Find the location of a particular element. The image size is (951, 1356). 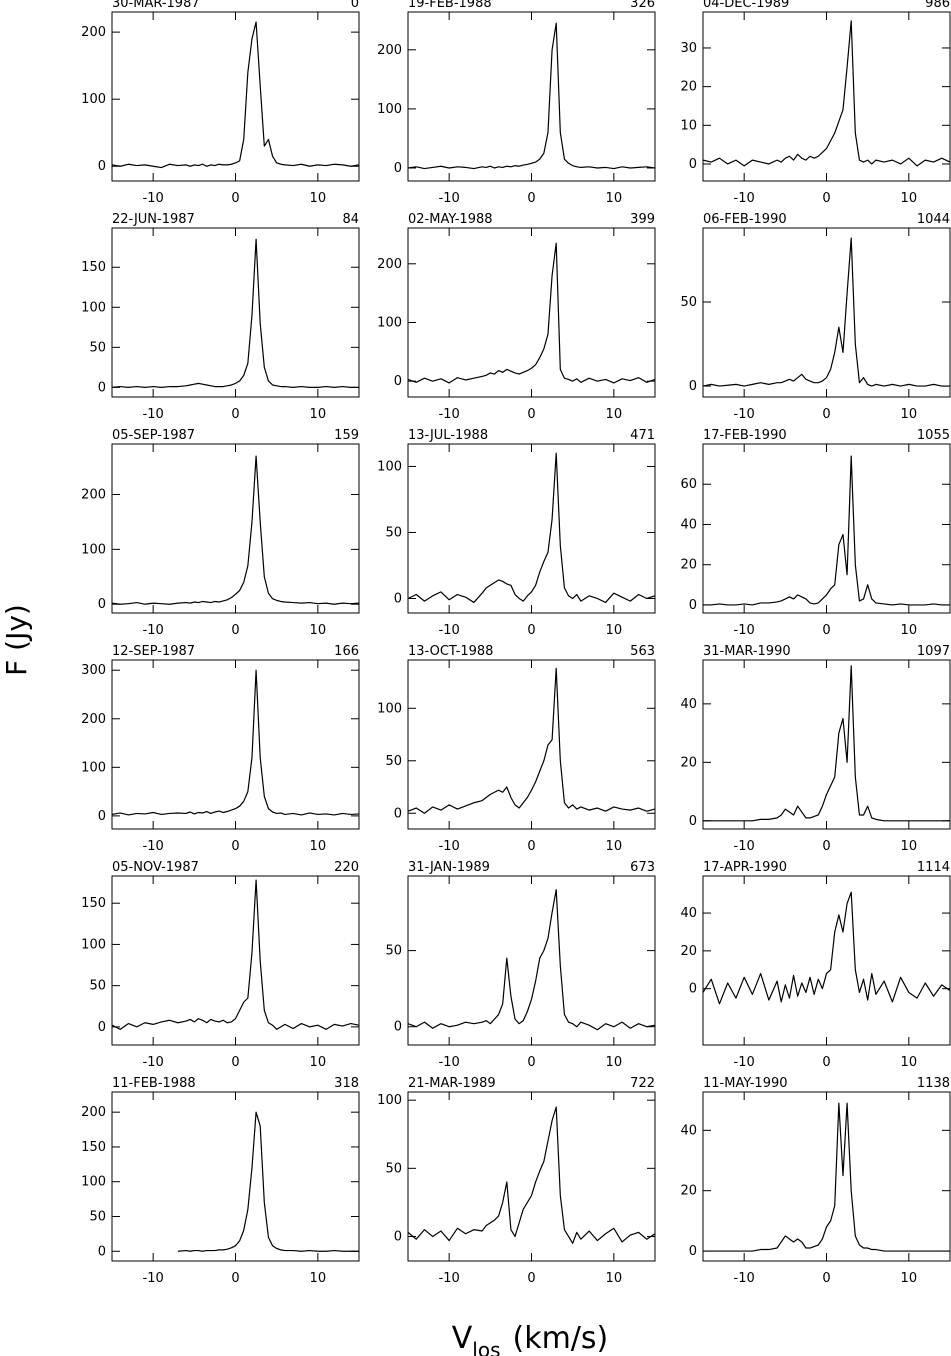

y-tick-label: 60 is located at coordinates (688, 484).